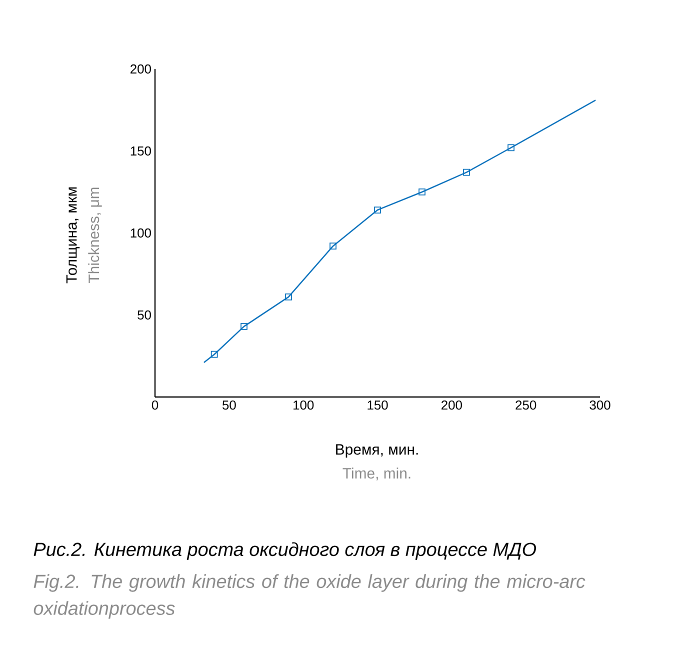 The image size is (674, 663). I want to click on x-tick-label: 50, so click(229, 405).